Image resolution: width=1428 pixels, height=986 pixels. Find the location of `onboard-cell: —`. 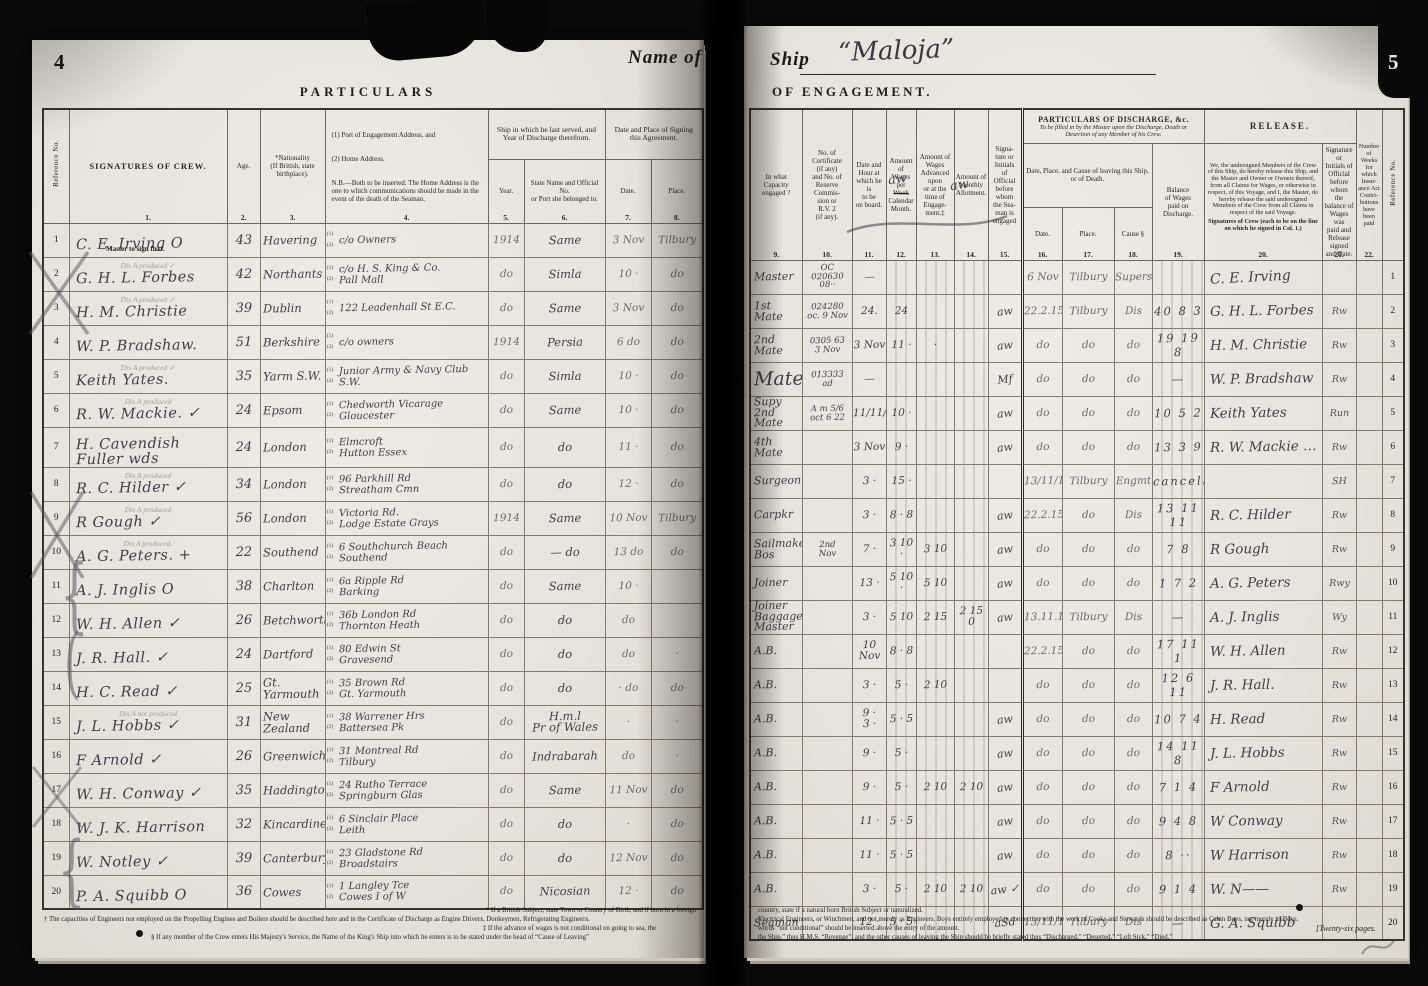

onboard-cell: — is located at coordinates (869, 277).